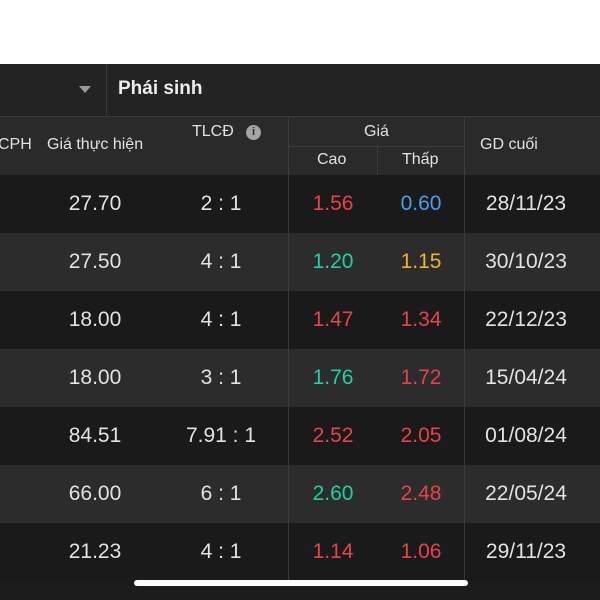 The height and width of the screenshot is (600, 600). Describe the element at coordinates (221, 493) in the screenshot. I see `conversion-ratio-cell: 6 : 1` at that location.